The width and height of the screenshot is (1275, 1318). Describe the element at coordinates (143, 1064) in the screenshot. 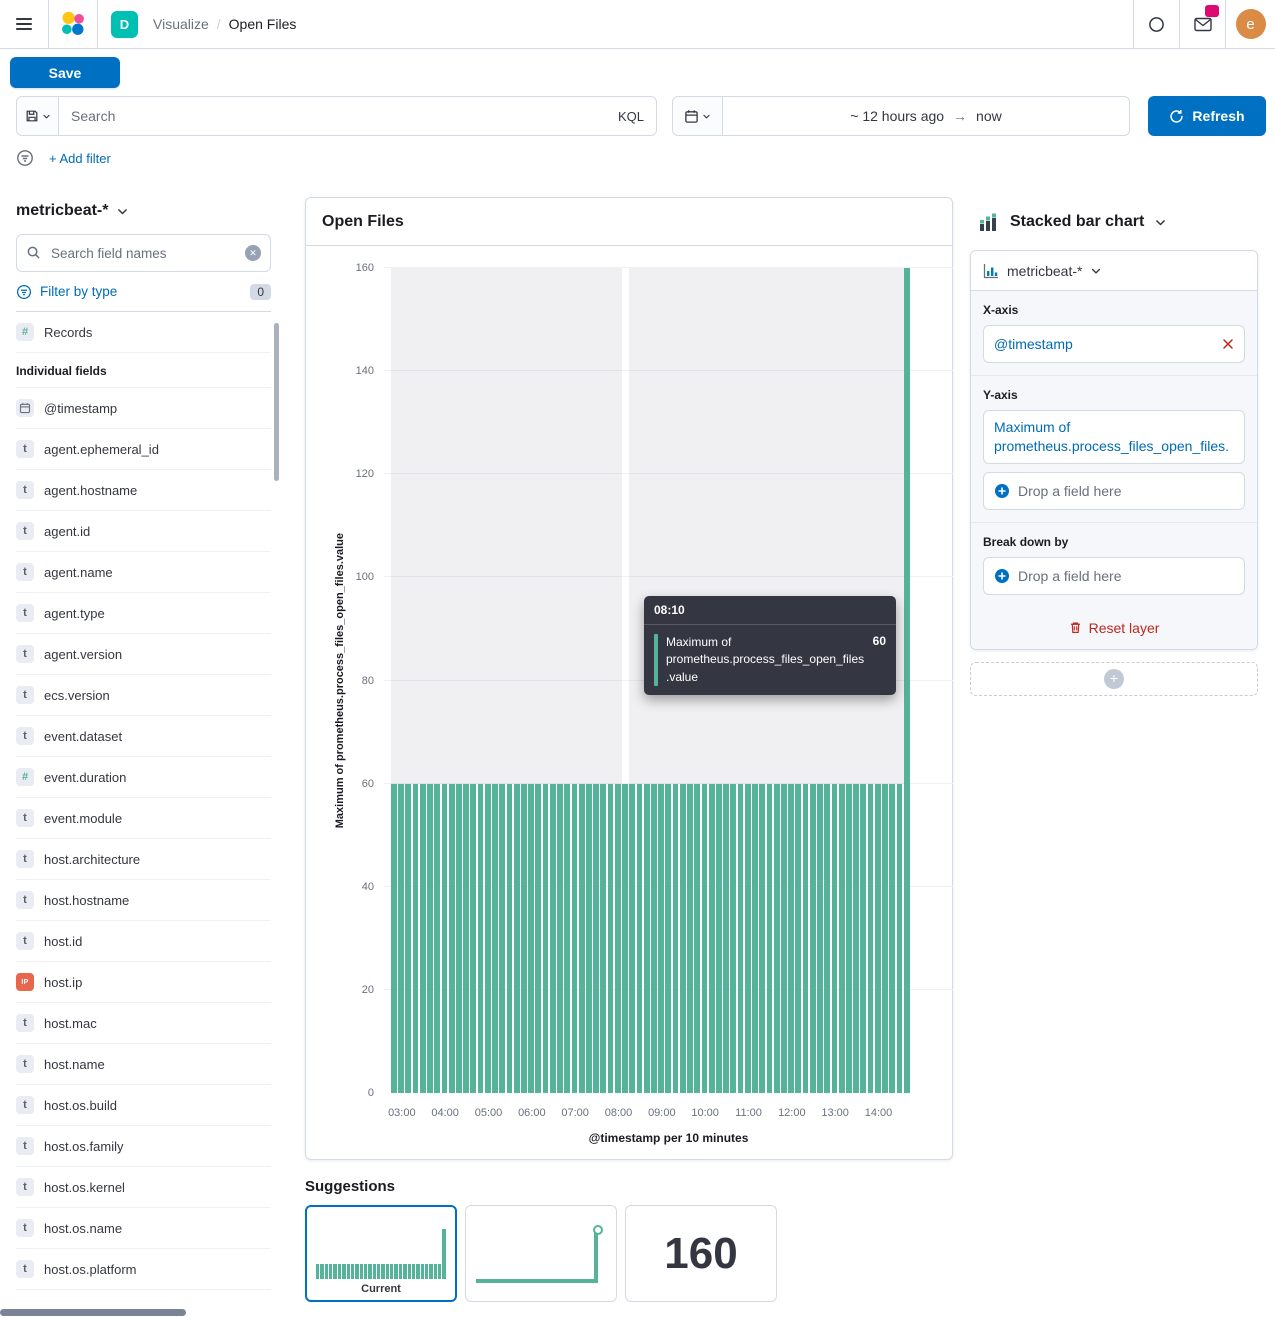

I see `field-item-host.name: t host.name` at that location.